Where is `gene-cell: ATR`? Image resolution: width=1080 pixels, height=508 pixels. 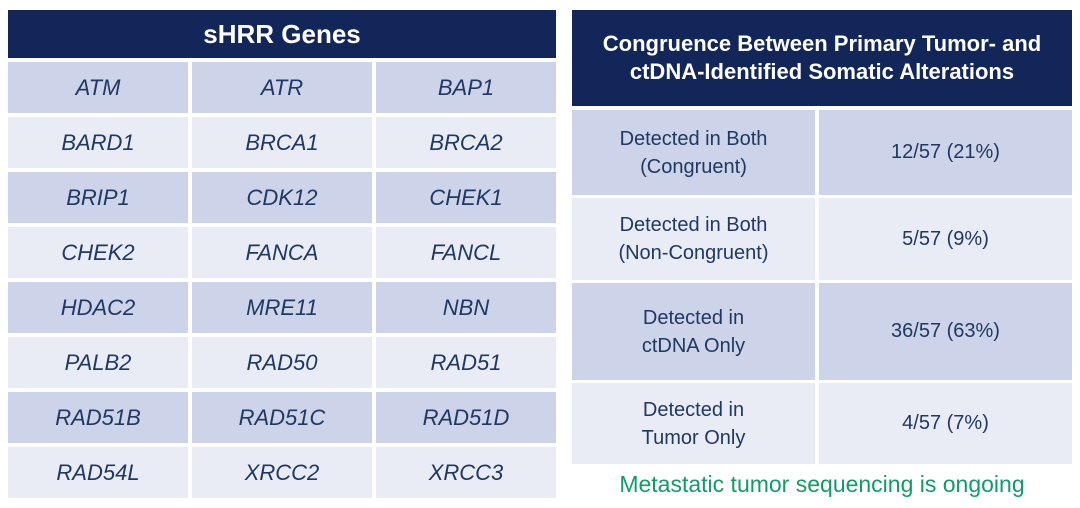
gene-cell: ATR is located at coordinates (282, 87).